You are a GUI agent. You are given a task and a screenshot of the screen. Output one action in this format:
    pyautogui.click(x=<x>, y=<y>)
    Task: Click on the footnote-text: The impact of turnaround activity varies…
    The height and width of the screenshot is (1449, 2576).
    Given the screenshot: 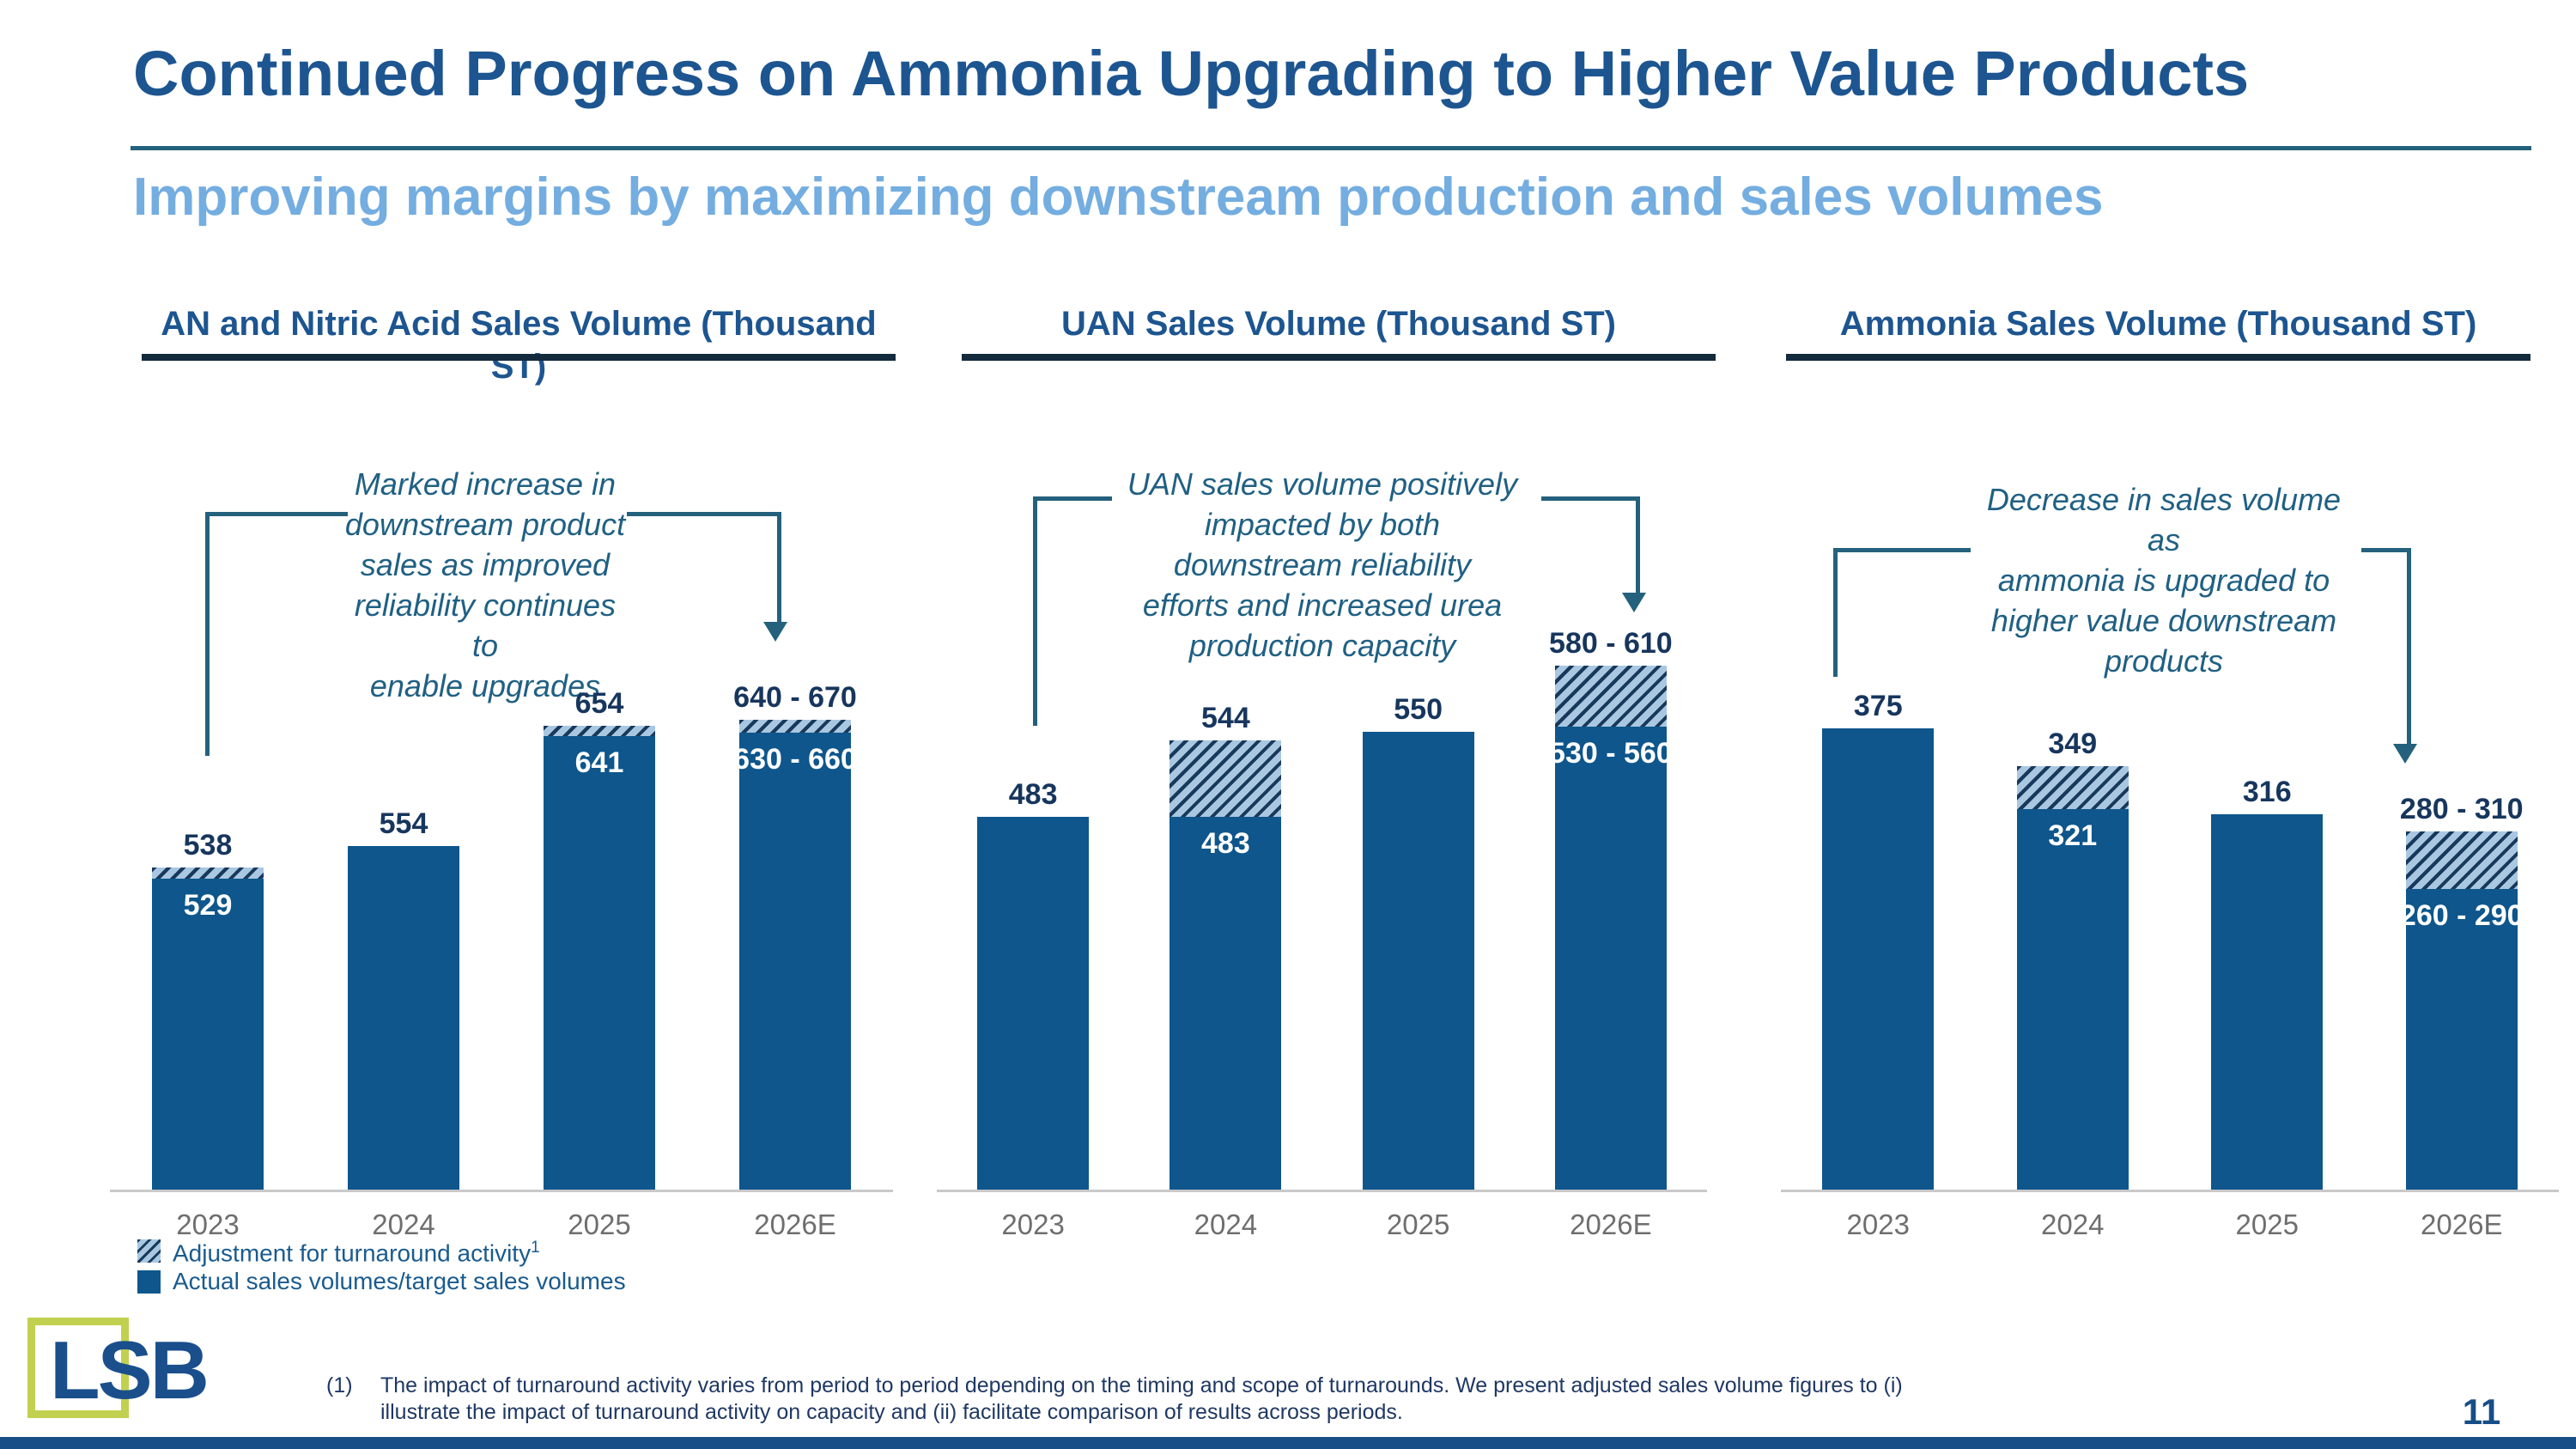 What is the action you would take?
    pyautogui.click(x=1141, y=1398)
    